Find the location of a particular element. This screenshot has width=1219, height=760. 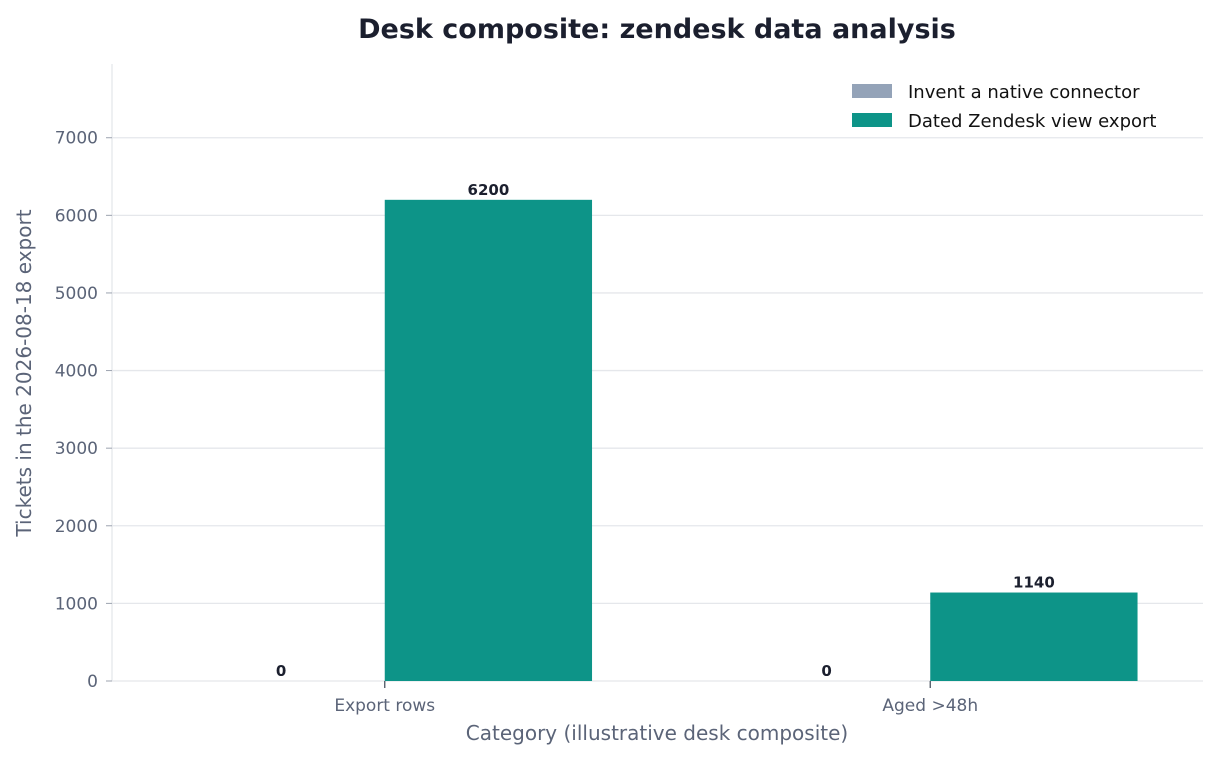

x-tick-label-1: Export rows is located at coordinates (384, 706).